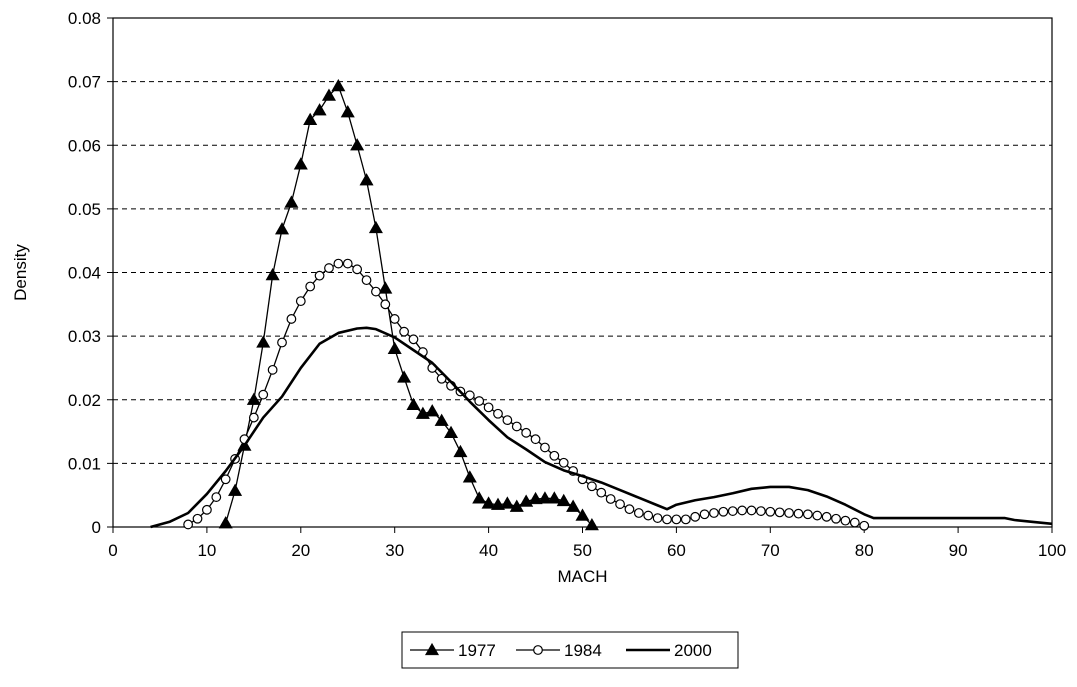  What do you see at coordinates (693, 650) in the screenshot?
I see `legend-label: 2000` at bounding box center [693, 650].